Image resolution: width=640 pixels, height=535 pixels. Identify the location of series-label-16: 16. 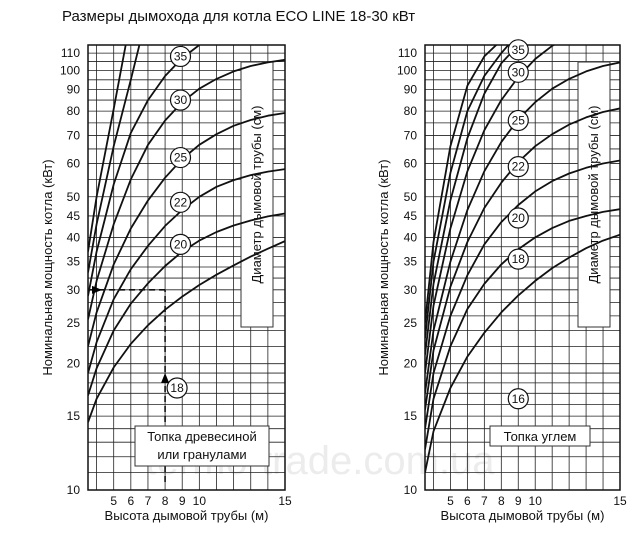
(519, 399).